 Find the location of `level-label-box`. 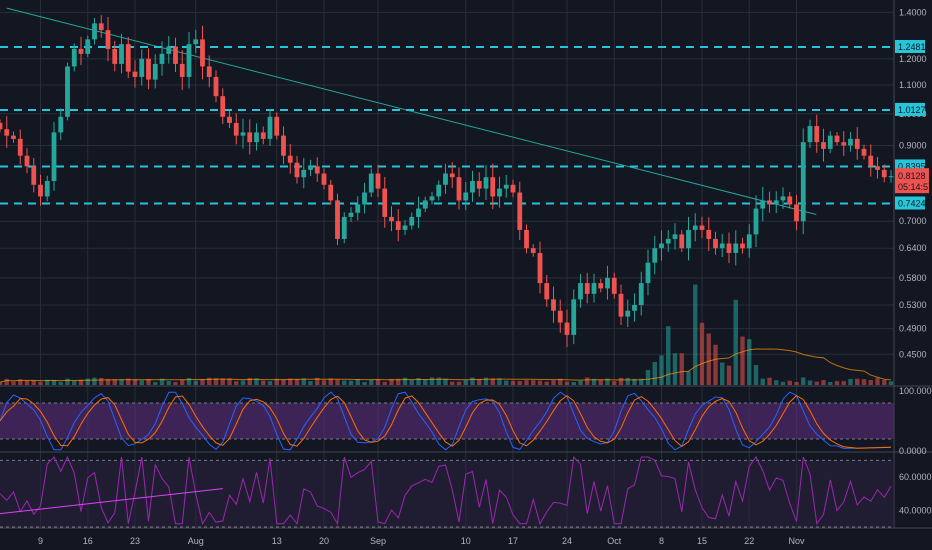

level-label-box is located at coordinates (910, 109).